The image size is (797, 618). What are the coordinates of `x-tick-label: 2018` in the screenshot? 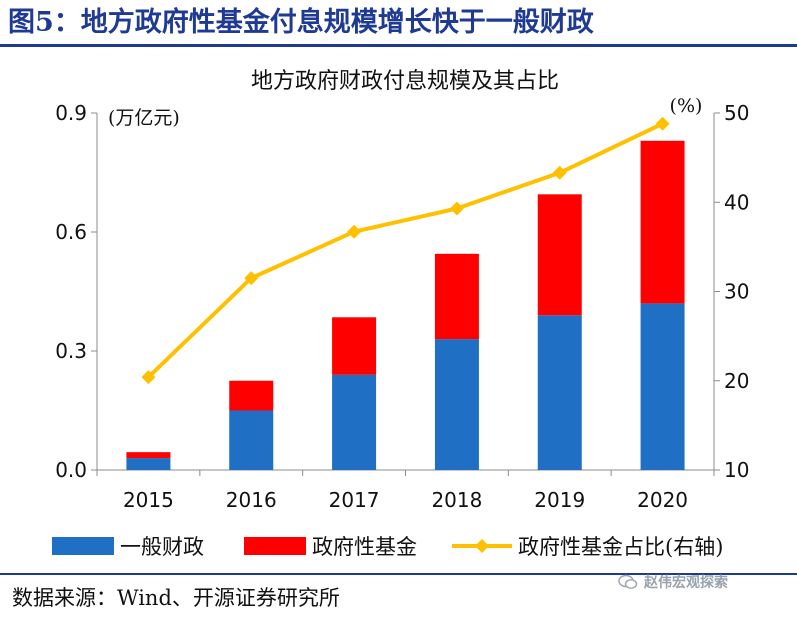 It's located at (456, 500).